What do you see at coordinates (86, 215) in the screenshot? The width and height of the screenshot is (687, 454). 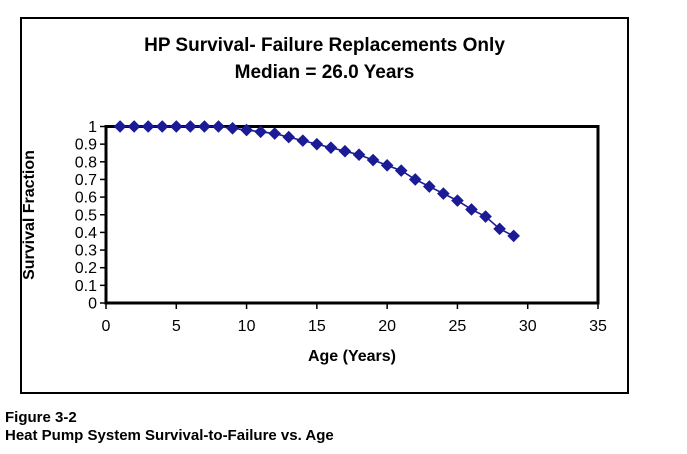 I see `y-tick-label: 0.5` at bounding box center [86, 215].